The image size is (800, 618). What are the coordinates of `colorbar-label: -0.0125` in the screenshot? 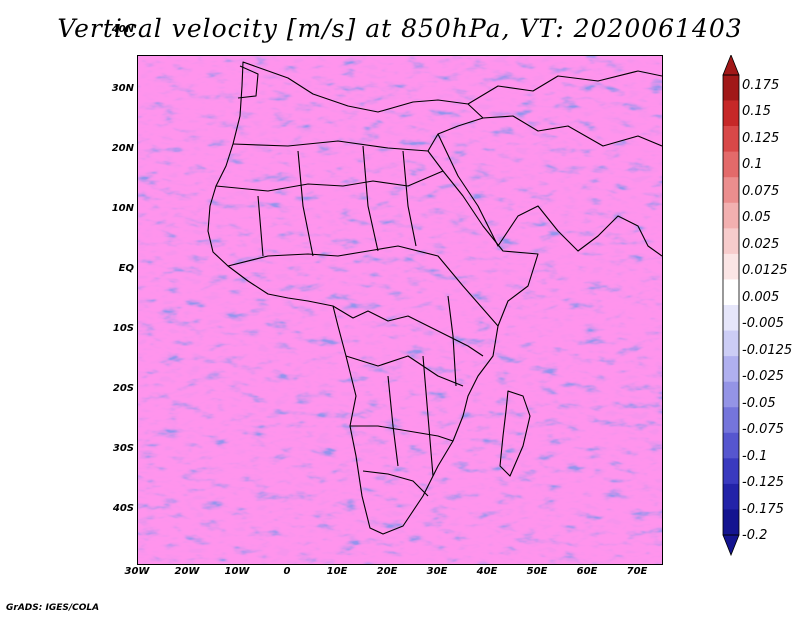 It's located at (767, 350).